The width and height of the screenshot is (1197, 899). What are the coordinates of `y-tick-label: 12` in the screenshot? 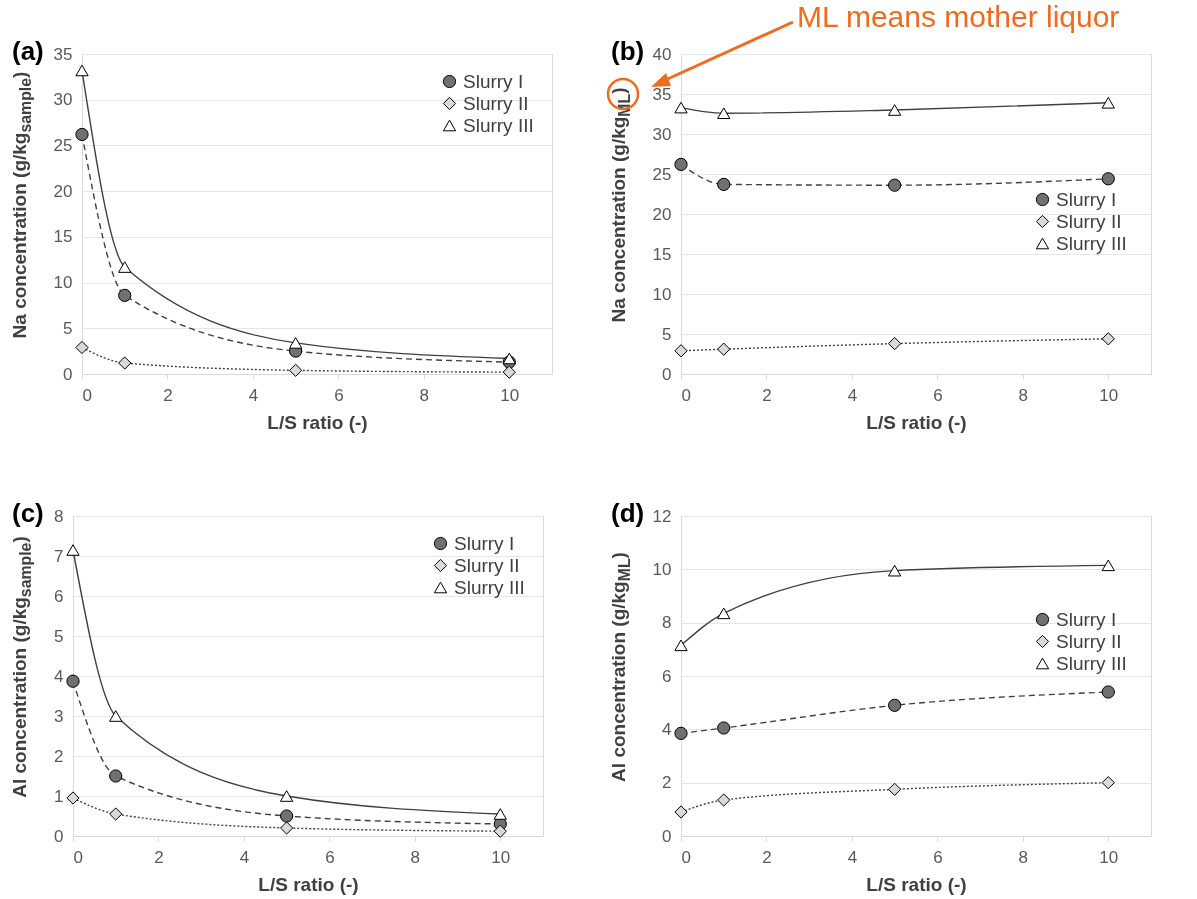 It's located at (662, 516).